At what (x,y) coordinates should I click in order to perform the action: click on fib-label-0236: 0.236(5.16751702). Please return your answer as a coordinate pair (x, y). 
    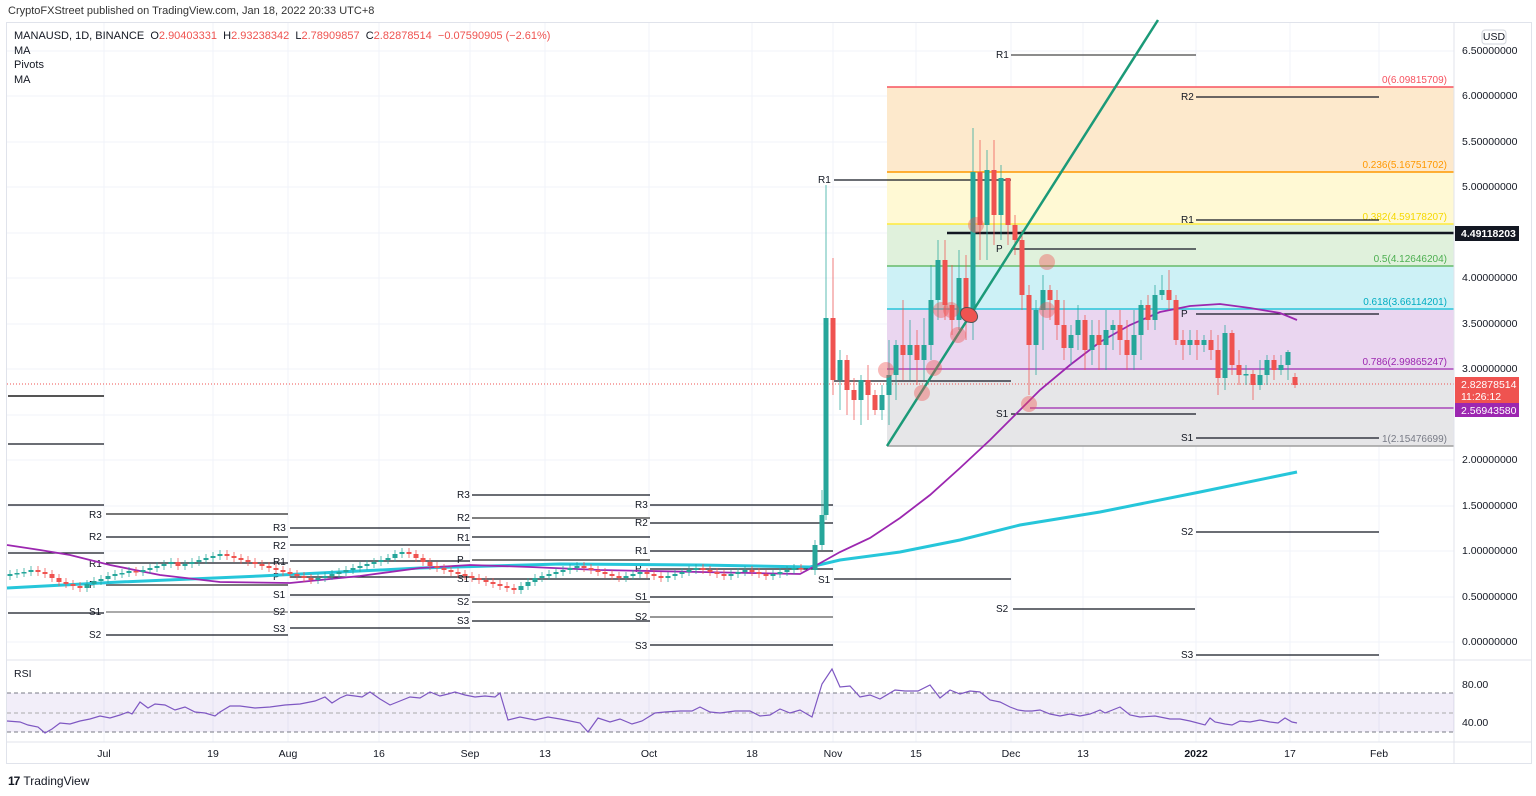
    Looking at the image, I should click on (1404, 165).